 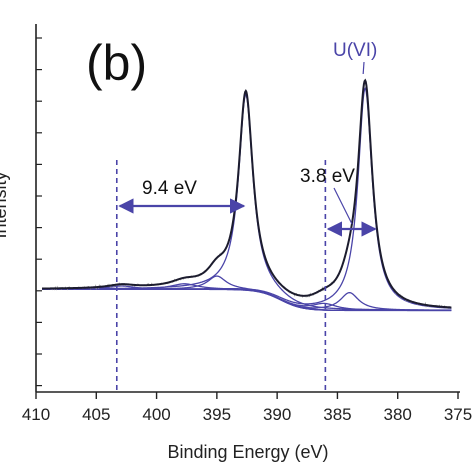 I want to click on x-tick-label: 390, so click(x=277, y=414).